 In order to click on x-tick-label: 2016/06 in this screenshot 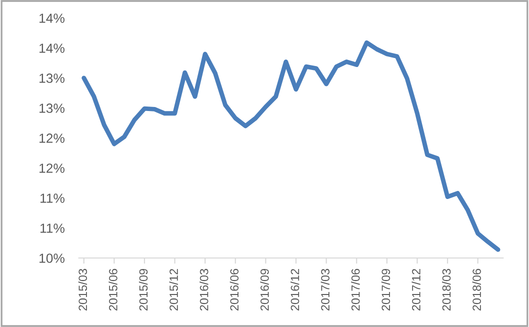, I will do `click(234, 289)`.